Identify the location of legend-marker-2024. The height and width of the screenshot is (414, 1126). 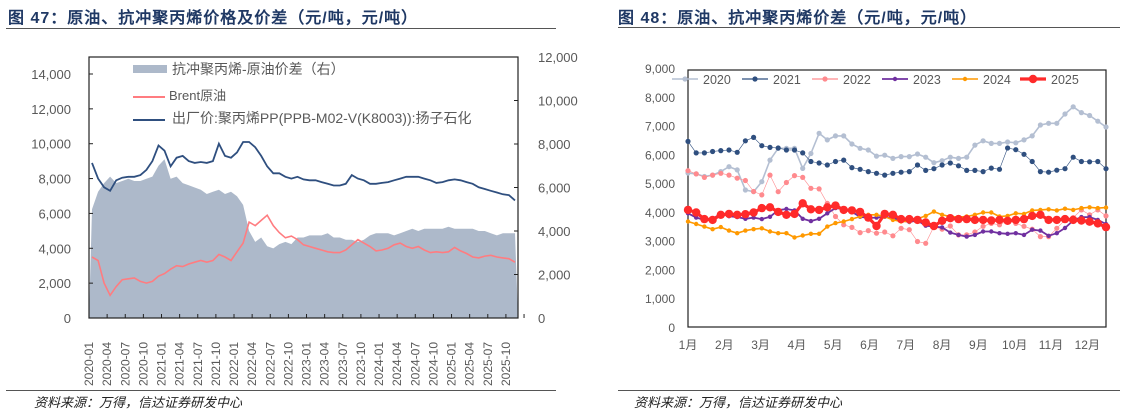
(965, 79).